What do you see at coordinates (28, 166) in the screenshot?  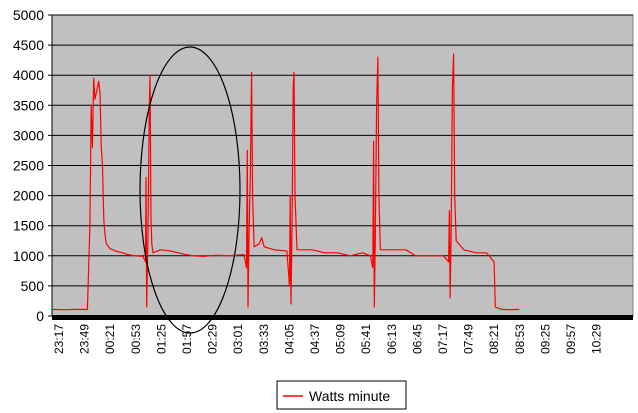 I see `y-tick-label: 2500` at bounding box center [28, 166].